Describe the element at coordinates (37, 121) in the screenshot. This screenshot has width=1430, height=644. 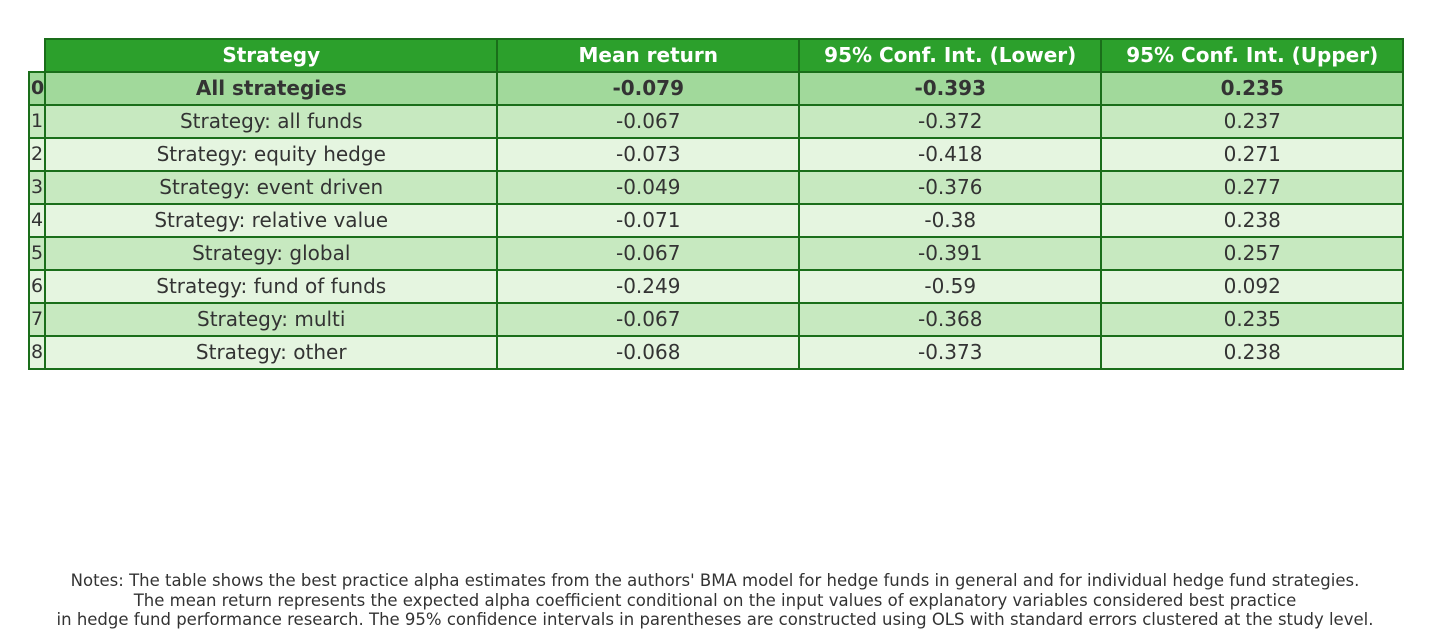
I see `row-index: 1` at that location.